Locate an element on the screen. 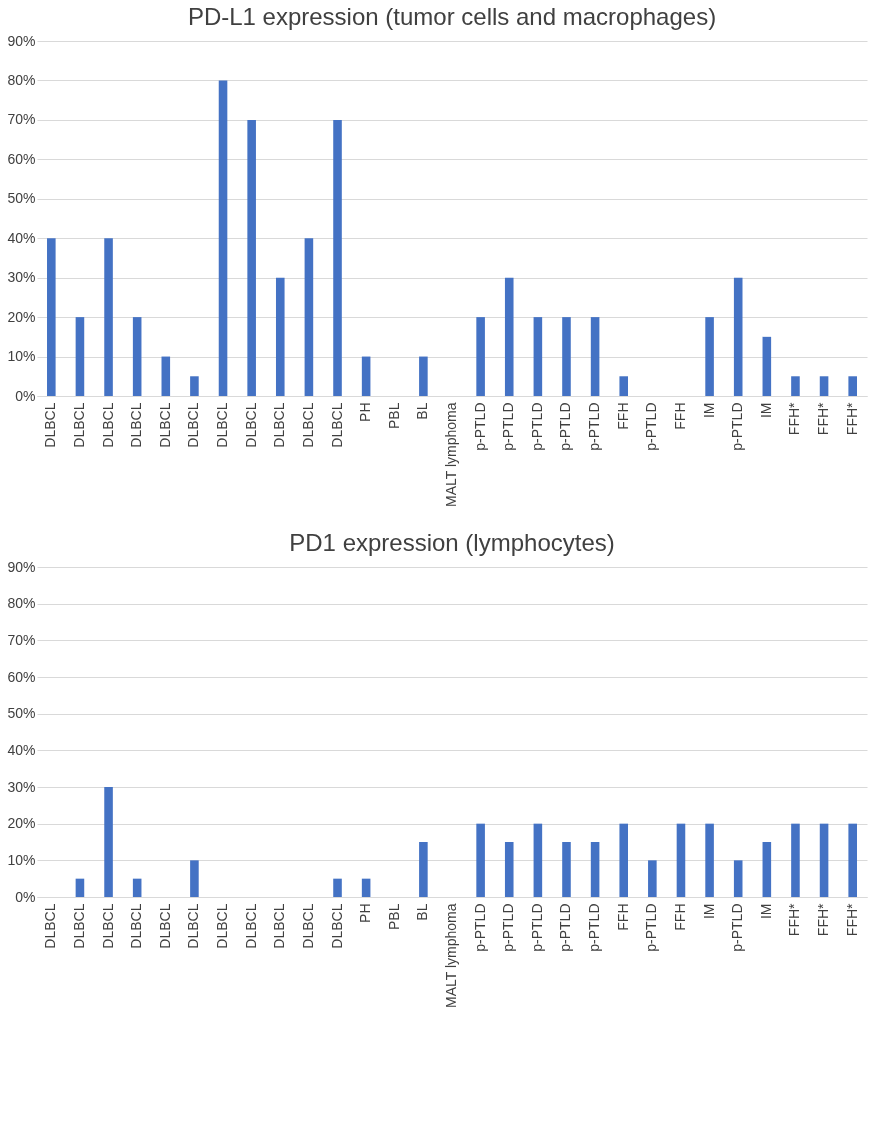 The width and height of the screenshot is (882, 1146). y-tick-label: 40% is located at coordinates (21, 237).